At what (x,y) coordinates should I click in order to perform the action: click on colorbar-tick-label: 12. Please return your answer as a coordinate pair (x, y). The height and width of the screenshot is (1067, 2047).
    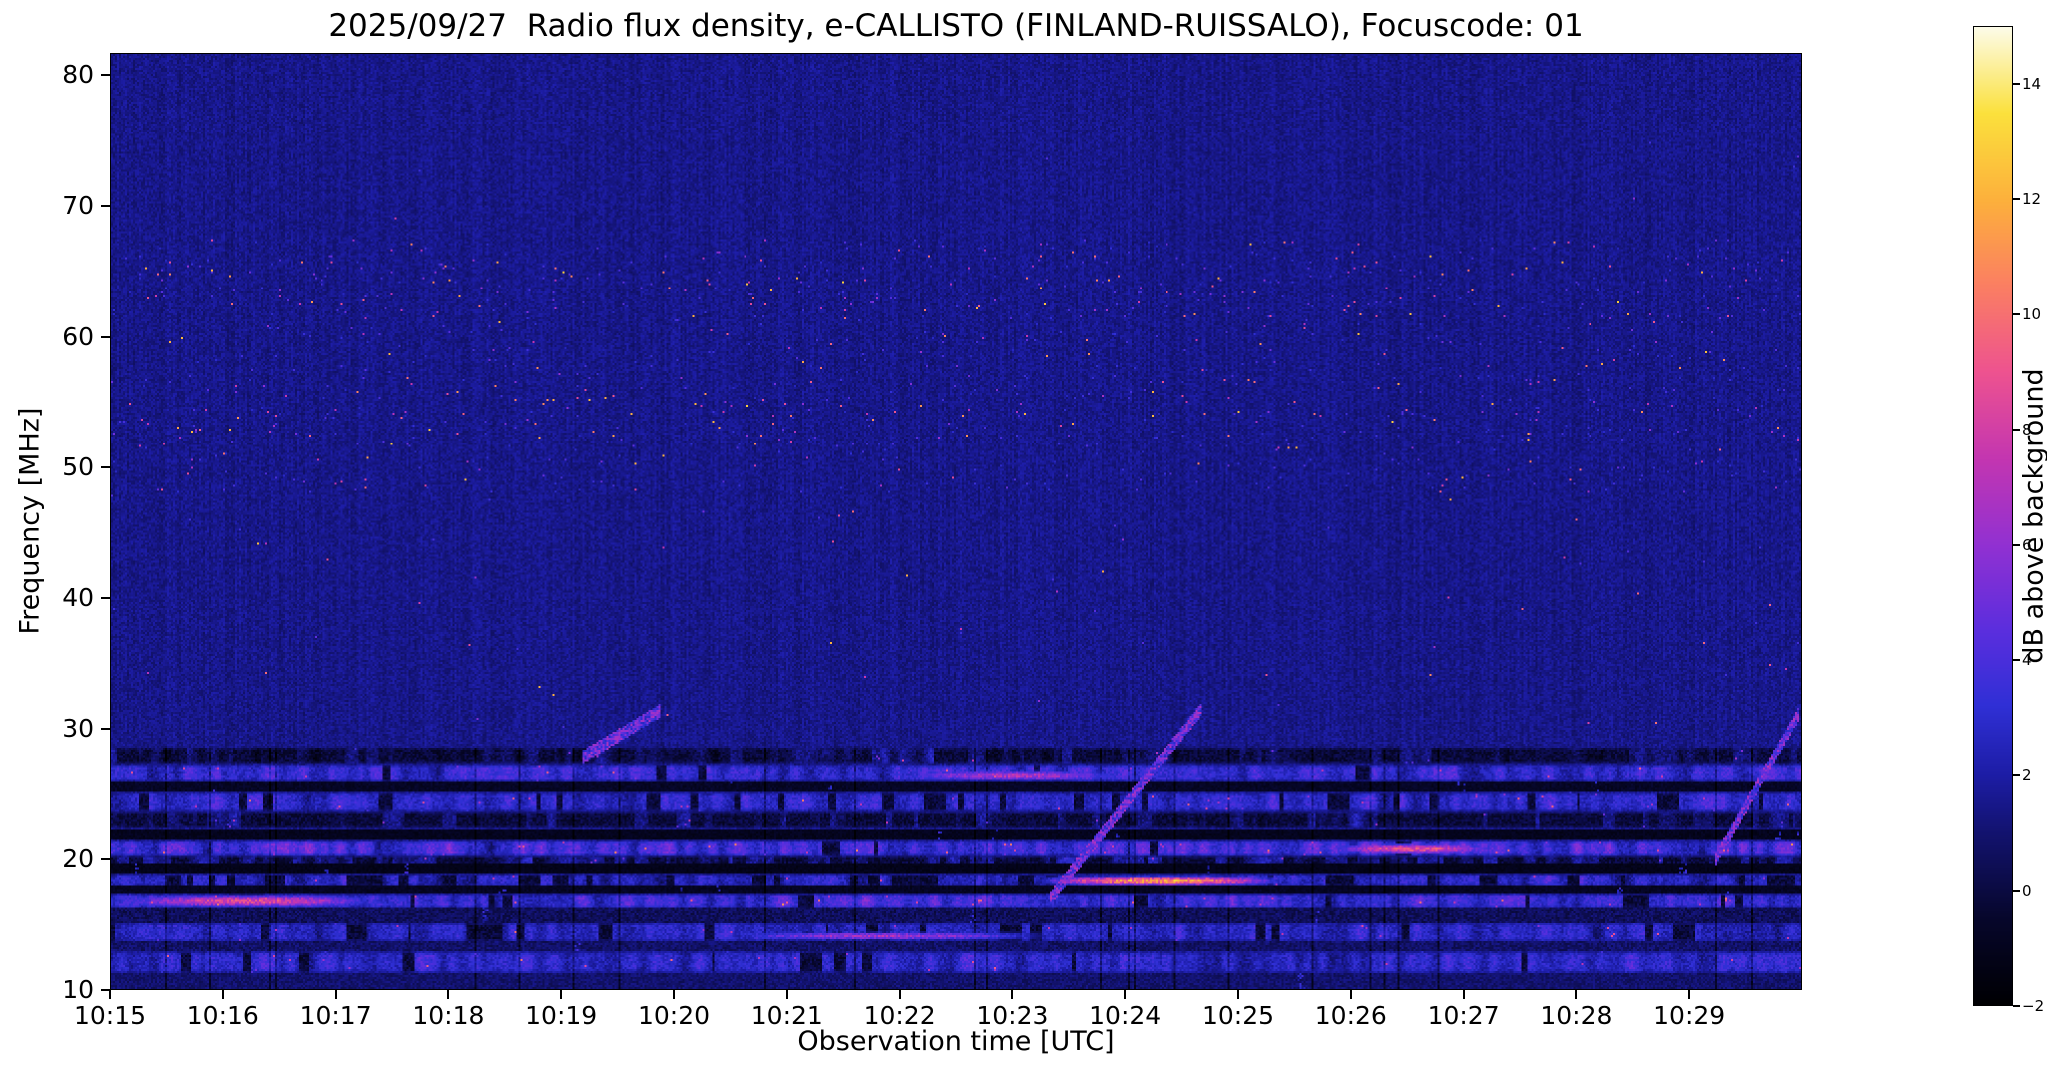
    Looking at the image, I should click on (2032, 198).